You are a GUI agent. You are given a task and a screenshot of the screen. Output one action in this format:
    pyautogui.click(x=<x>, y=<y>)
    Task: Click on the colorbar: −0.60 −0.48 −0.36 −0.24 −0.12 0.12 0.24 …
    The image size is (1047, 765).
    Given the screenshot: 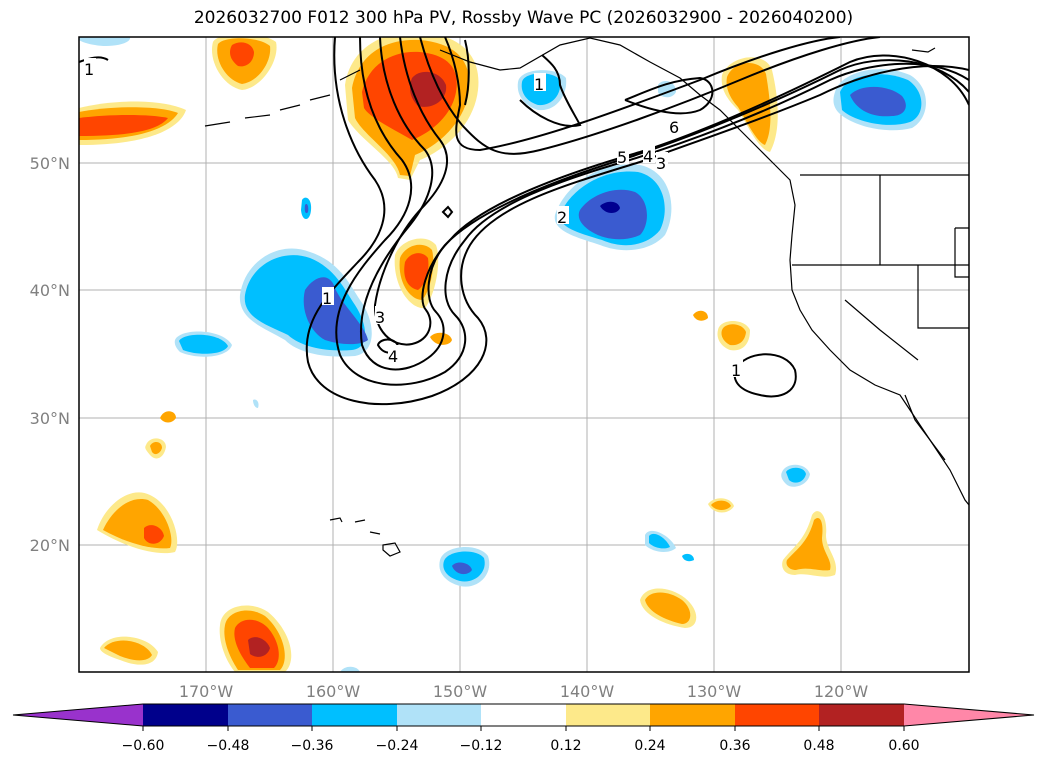 What is the action you would take?
    pyautogui.click(x=523, y=728)
    